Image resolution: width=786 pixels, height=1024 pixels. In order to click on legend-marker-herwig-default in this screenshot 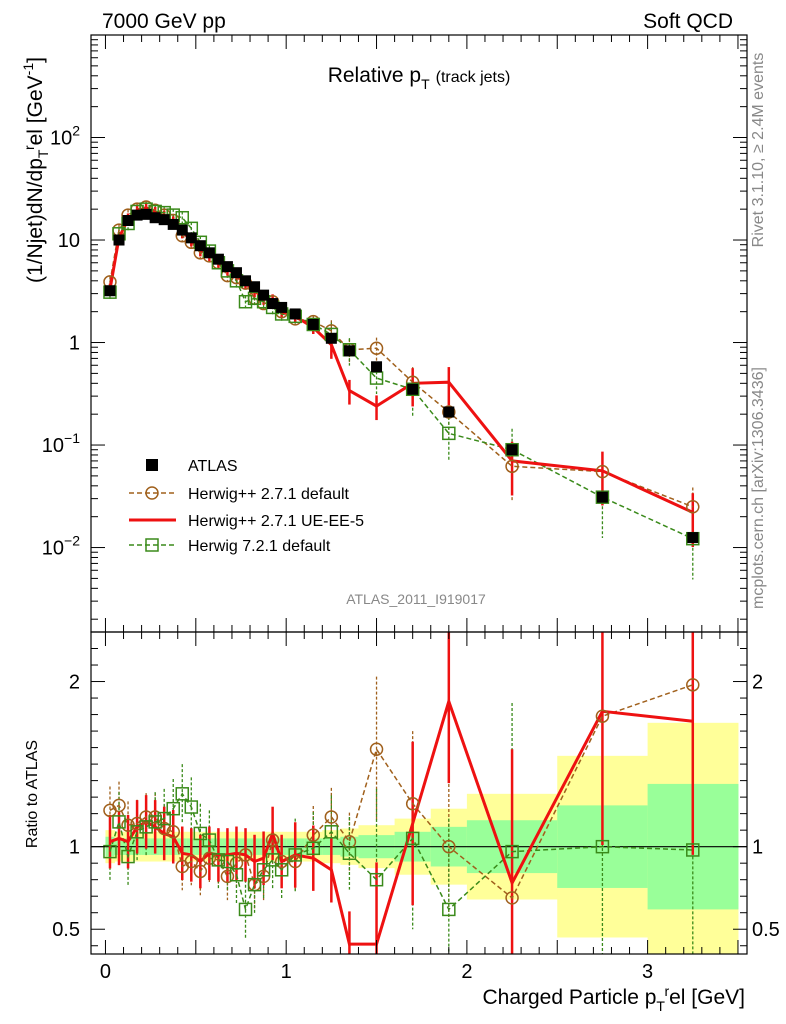, I will do `click(152, 493)`.